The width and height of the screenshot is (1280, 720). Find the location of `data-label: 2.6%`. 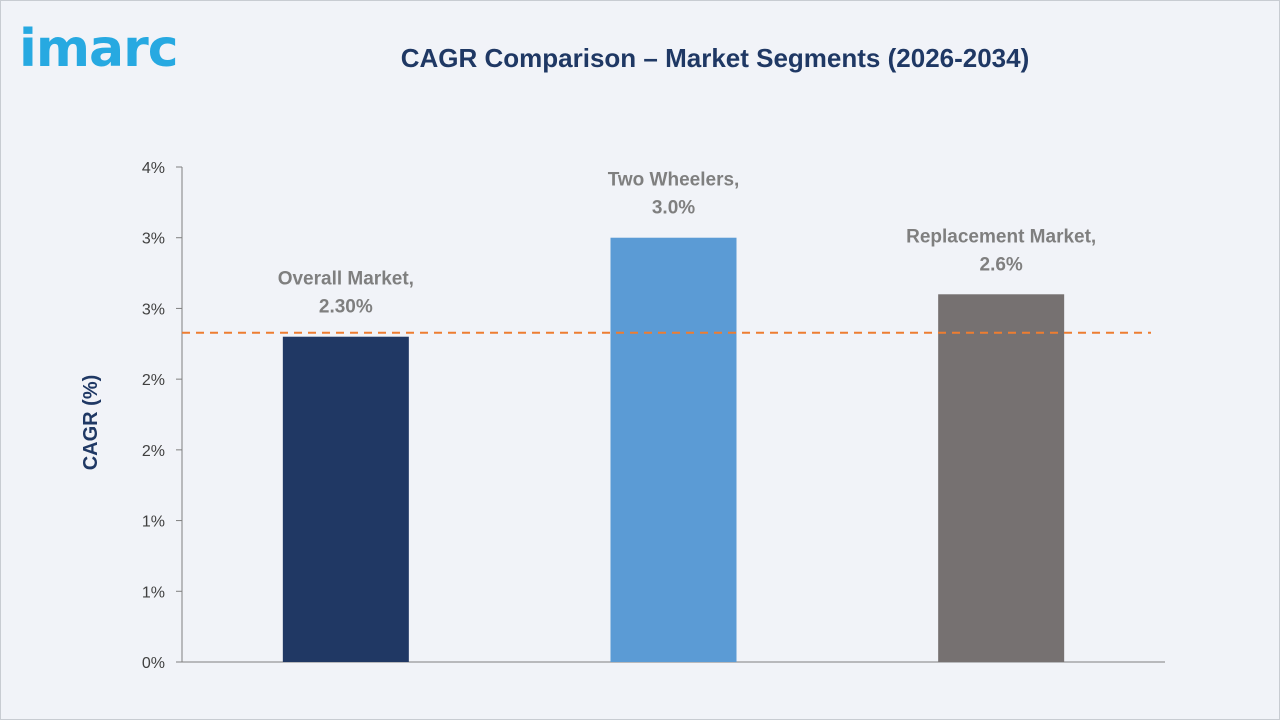

data-label: 2.6% is located at coordinates (1001, 264).